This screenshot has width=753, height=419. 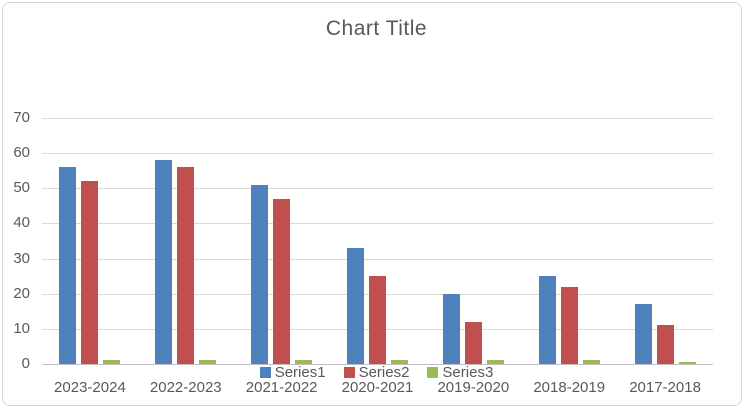 I want to click on x-axis-line, so click(x=377, y=364).